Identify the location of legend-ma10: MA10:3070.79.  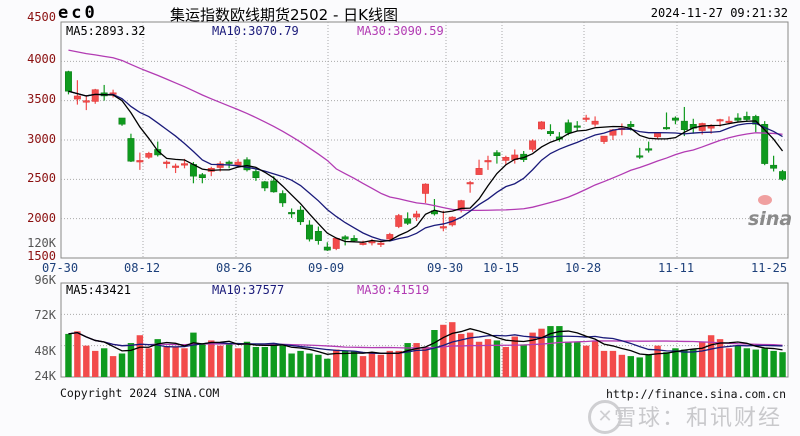
(255, 31).